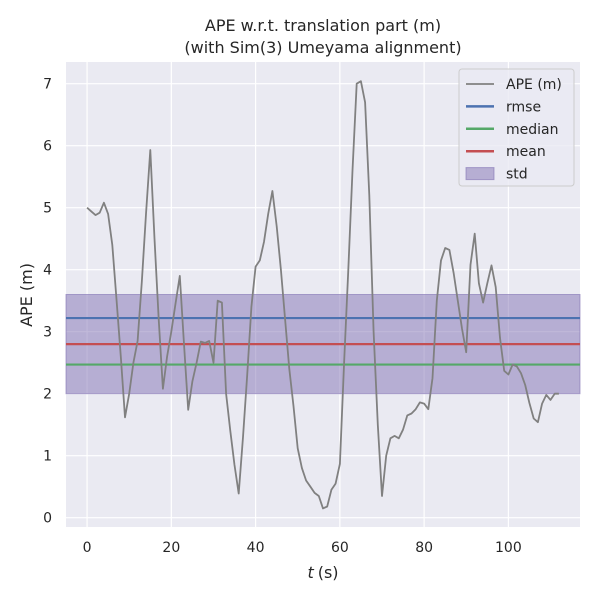 This screenshot has height=600, width=600. I want to click on legend: APE (m) rmse median mean std, so click(516, 127).